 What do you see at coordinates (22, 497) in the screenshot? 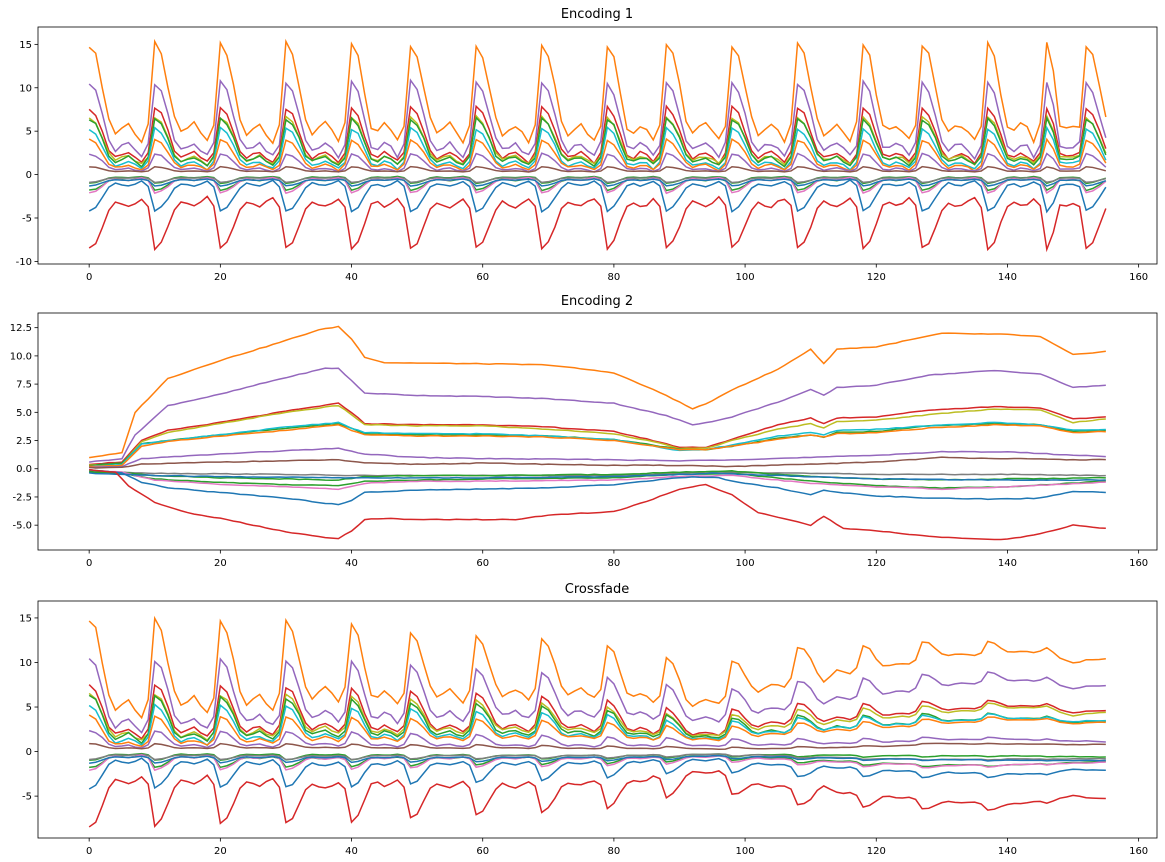
I see `y-tick-label: -2.5` at bounding box center [22, 497].